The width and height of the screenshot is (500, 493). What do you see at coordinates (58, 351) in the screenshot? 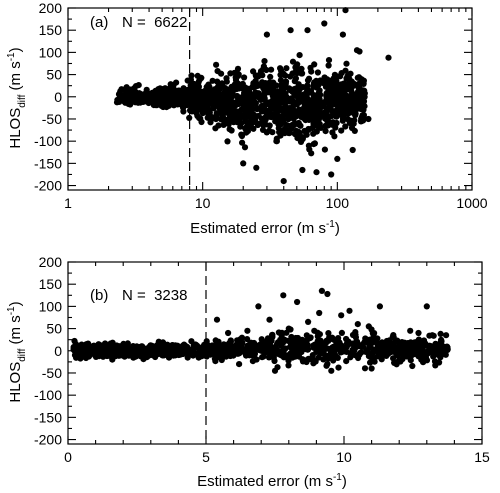
I see `y-tick-label: 0` at bounding box center [58, 351].